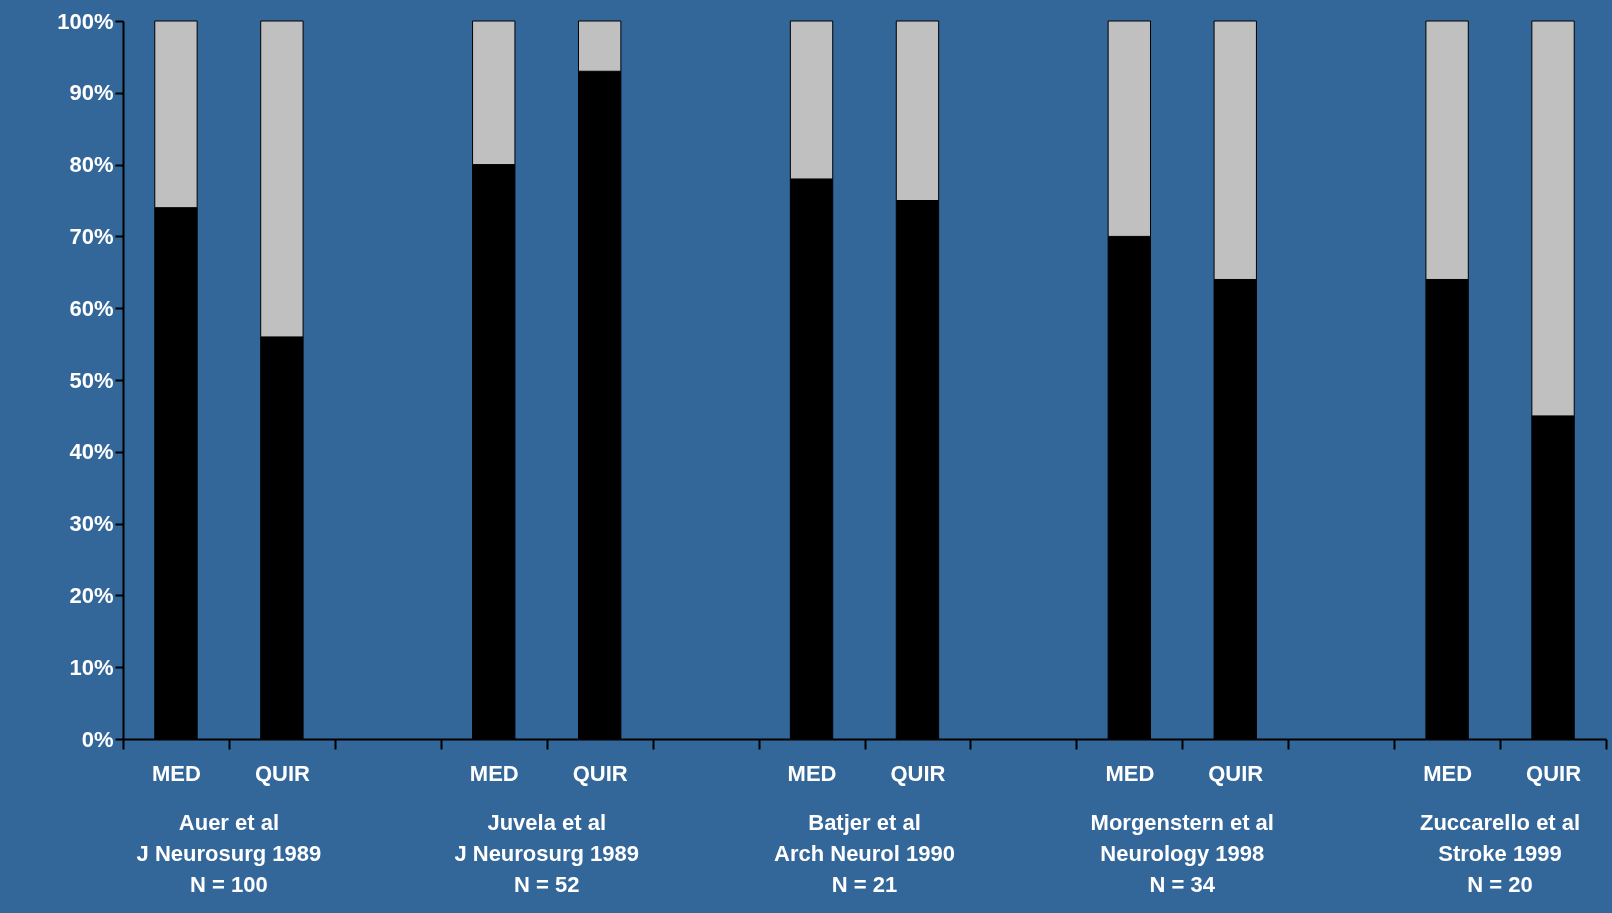  Describe the element at coordinates (91, 236) in the screenshot. I see `y-tick-label: 70%` at that location.